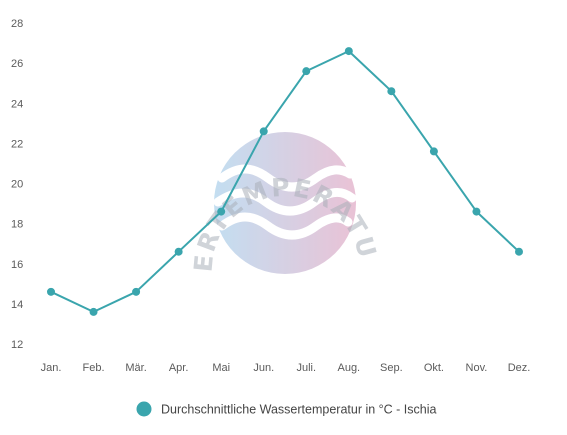 The height and width of the screenshot is (435, 567). What do you see at coordinates (17, 24) in the screenshot?
I see `y-tick-label: 28` at bounding box center [17, 24].